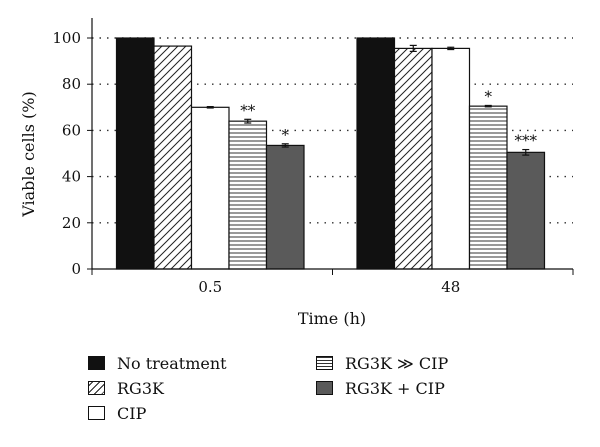  What do you see at coordinates (172, 363) in the screenshot?
I see `legend-label: No treatment` at bounding box center [172, 363].